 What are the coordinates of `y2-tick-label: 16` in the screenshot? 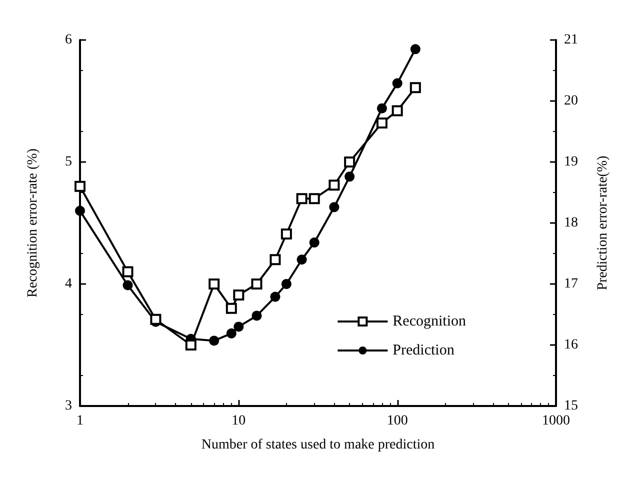 It's located at (571, 345).